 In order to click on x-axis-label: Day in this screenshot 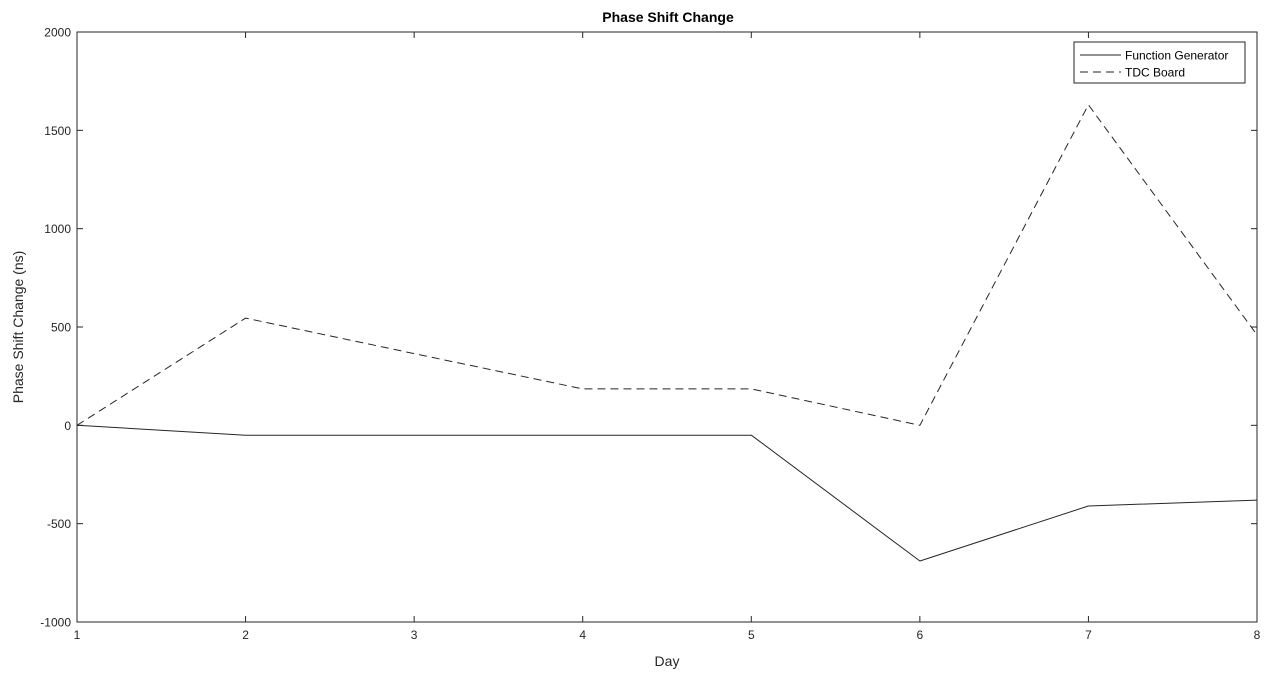, I will do `click(667, 661)`.